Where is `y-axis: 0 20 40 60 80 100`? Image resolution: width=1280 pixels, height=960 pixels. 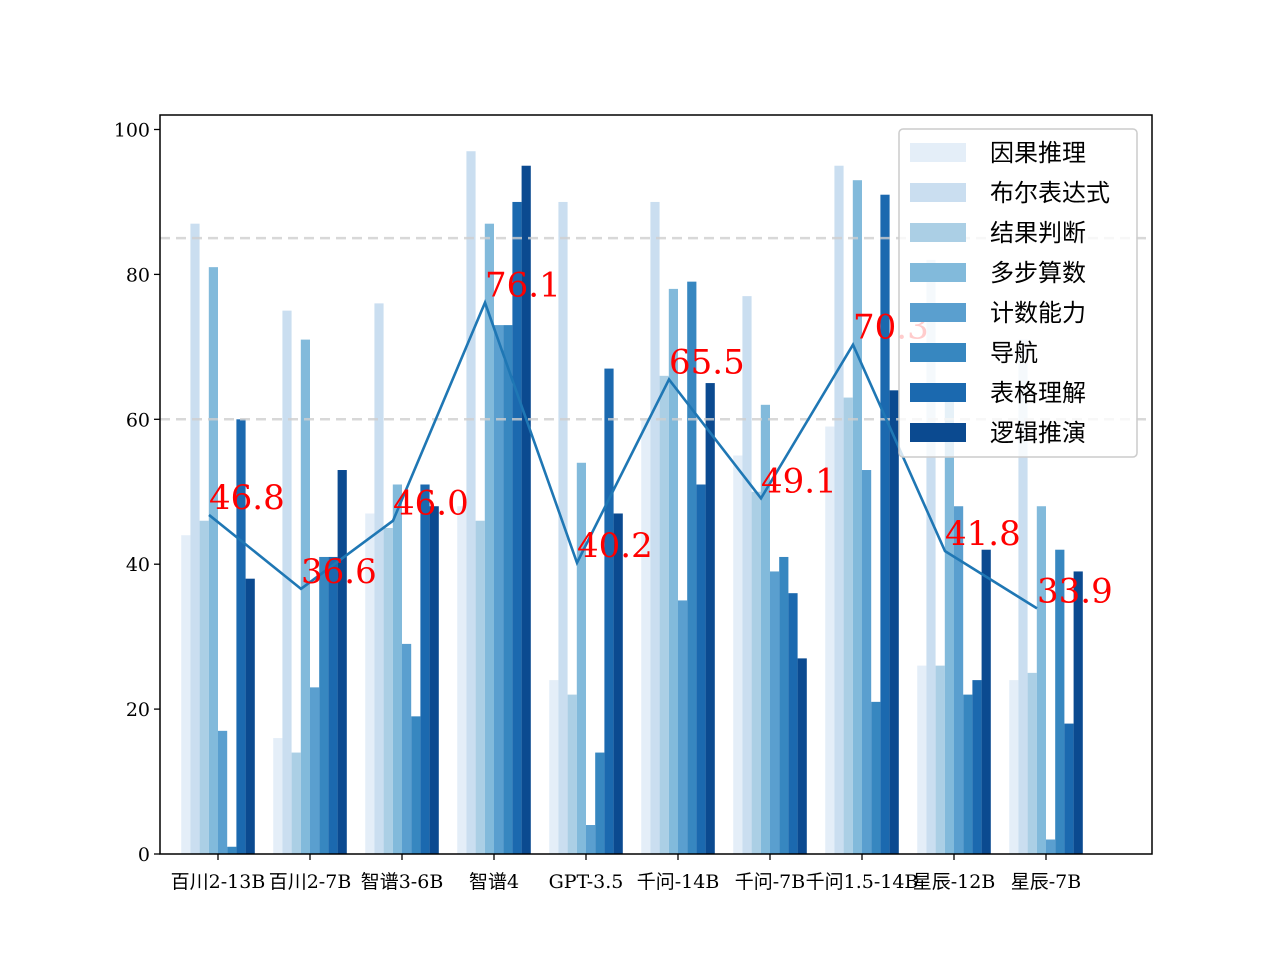
y-axis: 0 20 40 60 80 100 is located at coordinates (137, 493).